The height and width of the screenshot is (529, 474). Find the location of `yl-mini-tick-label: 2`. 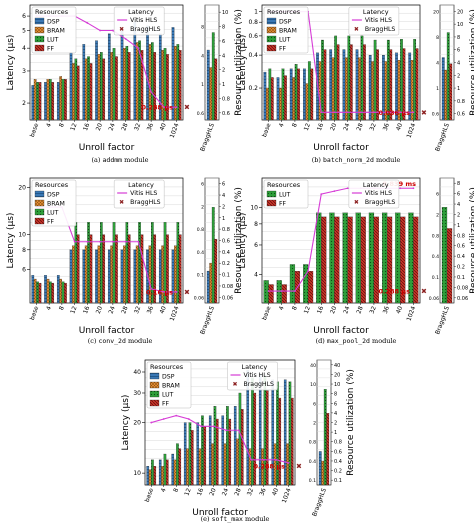

yl-mini-tick-label: 2 is located at coordinates (202, 207).